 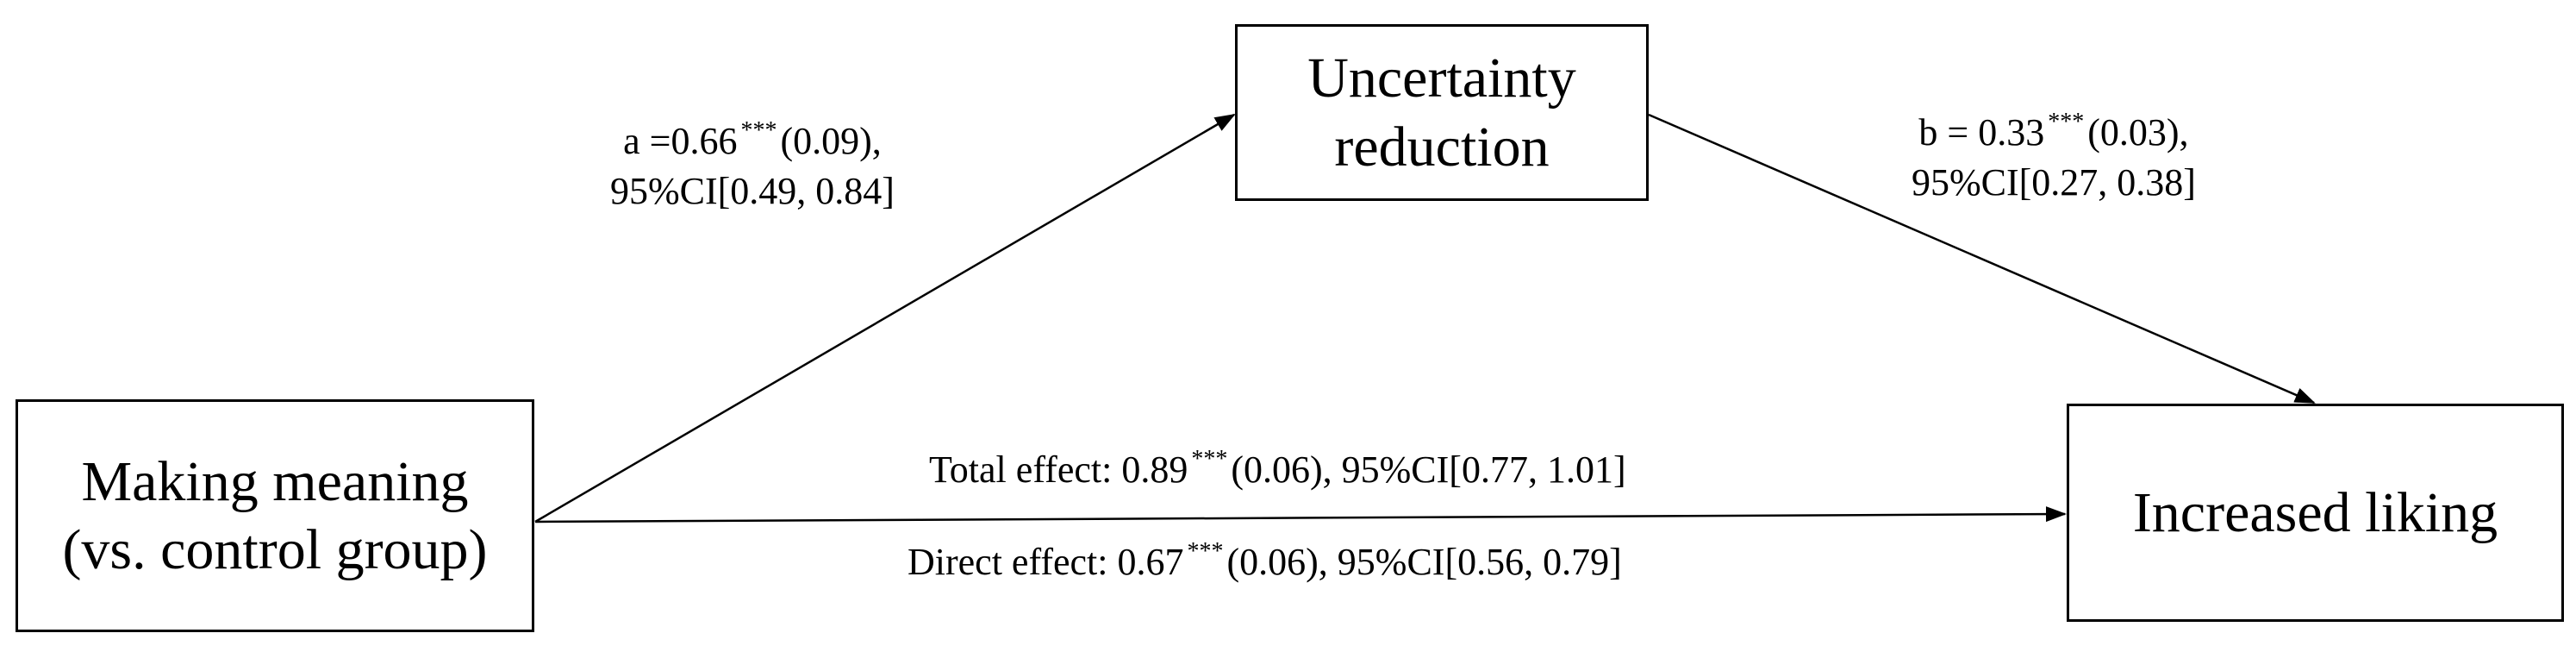 I want to click on predictor-label-line2: (vs. control group), so click(x=275, y=549).